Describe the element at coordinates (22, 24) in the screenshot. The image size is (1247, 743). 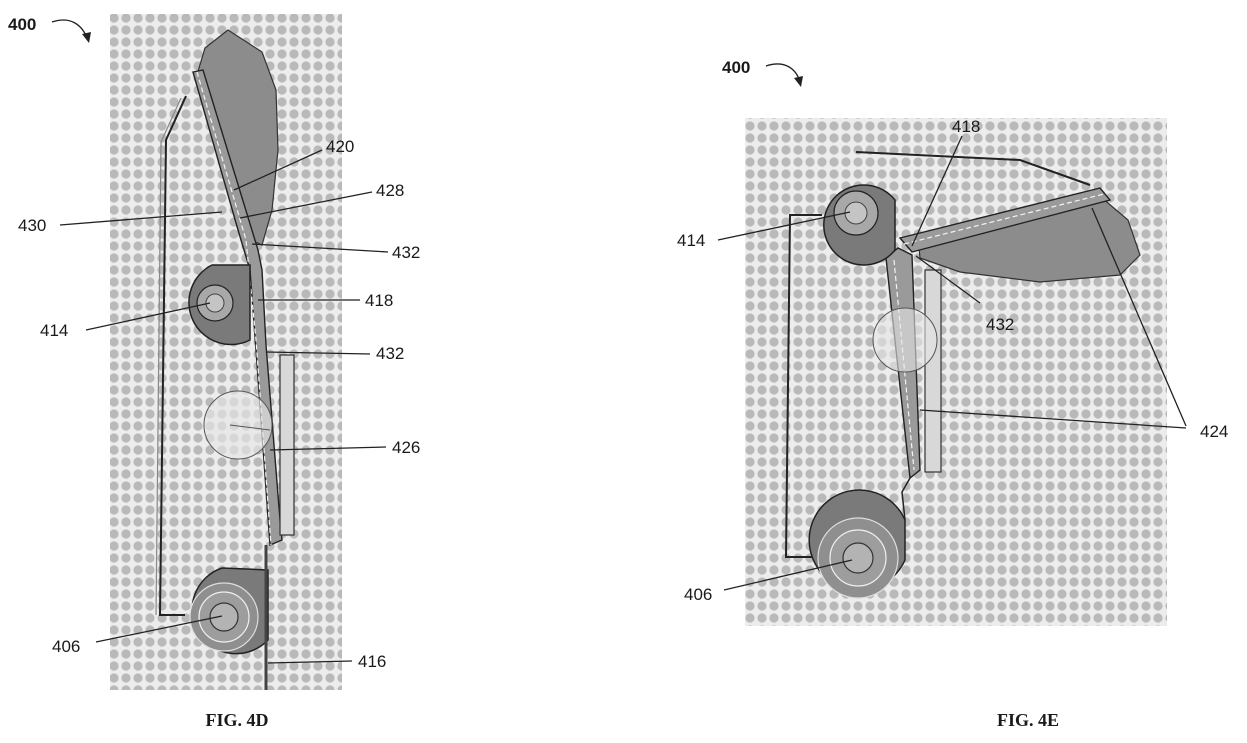
I see `figure-4d-number: 400` at that location.